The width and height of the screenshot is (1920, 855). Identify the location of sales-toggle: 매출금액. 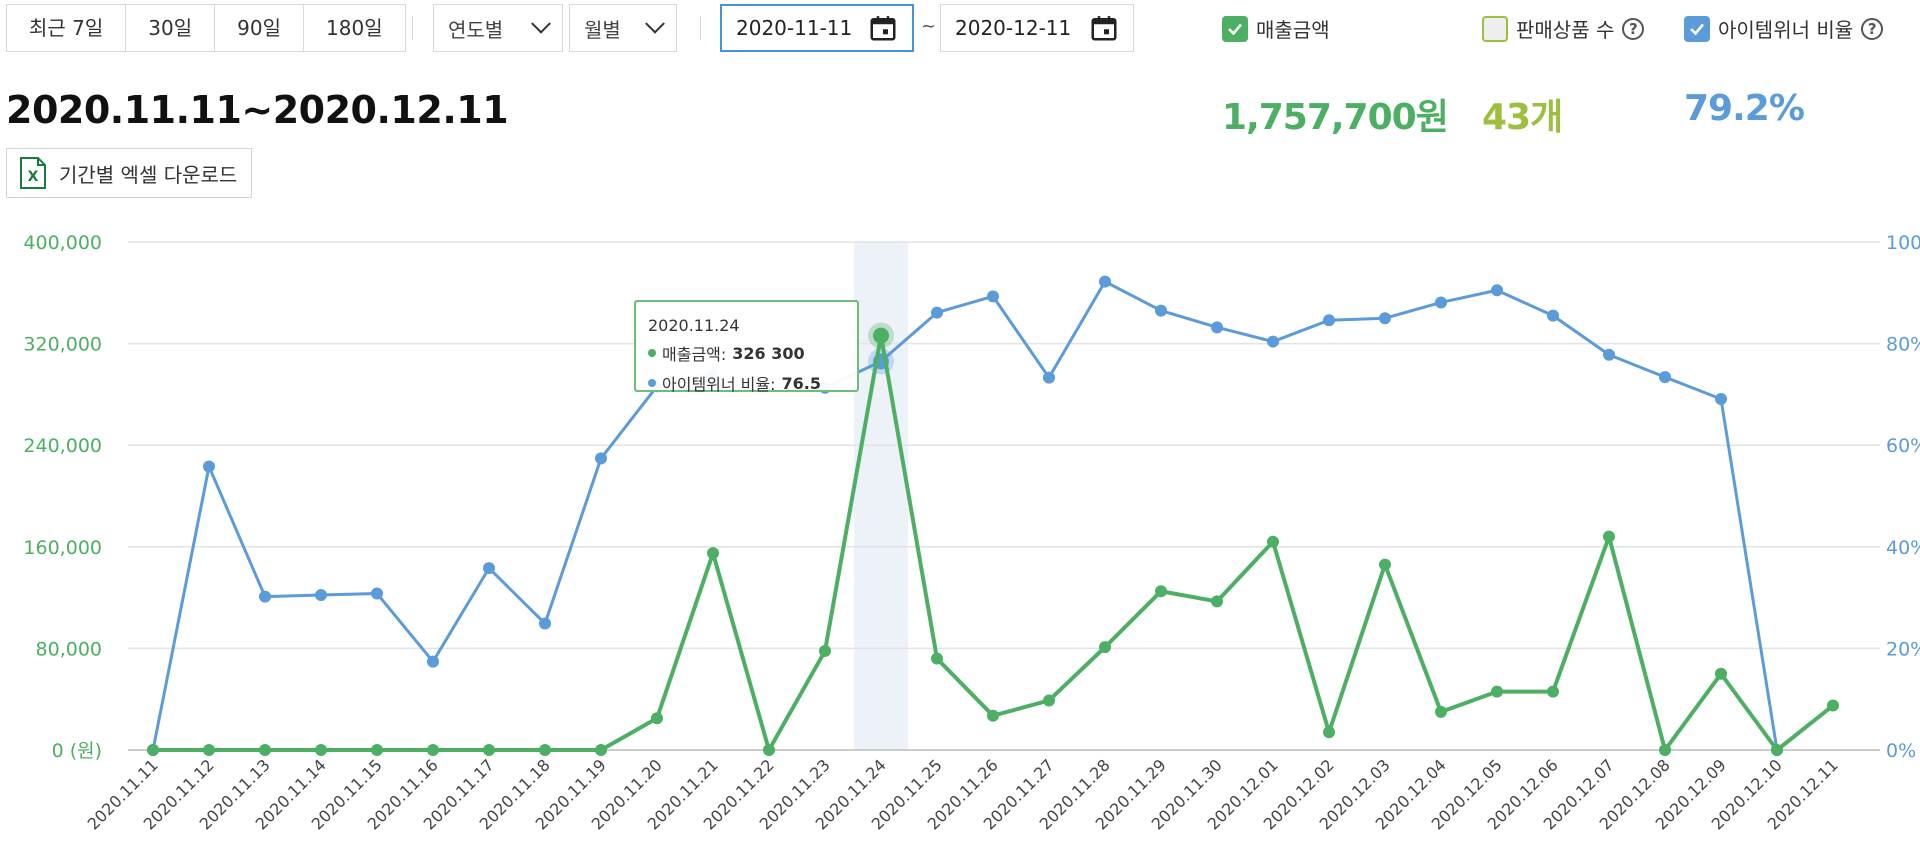
(1276, 28).